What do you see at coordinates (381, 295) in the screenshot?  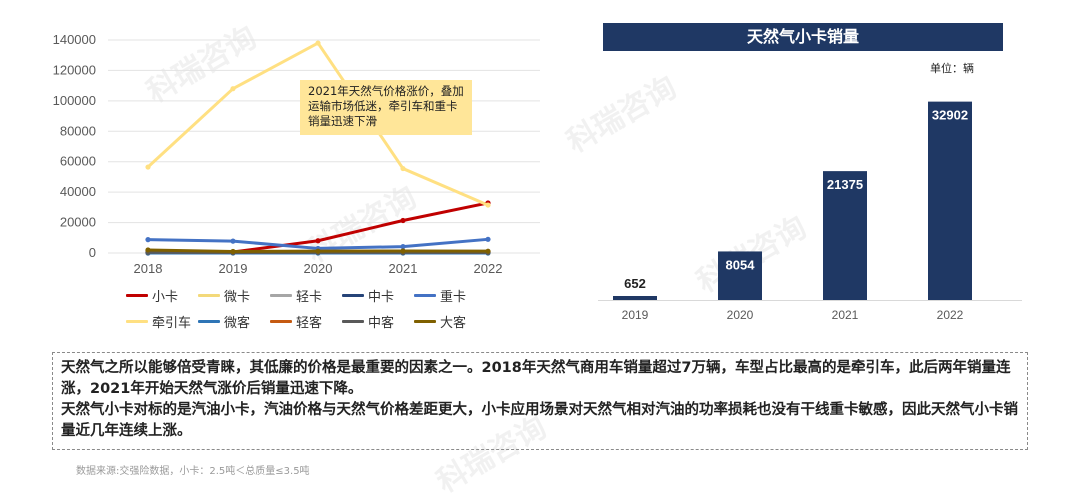 I see `legend-label: 中卡` at bounding box center [381, 295].